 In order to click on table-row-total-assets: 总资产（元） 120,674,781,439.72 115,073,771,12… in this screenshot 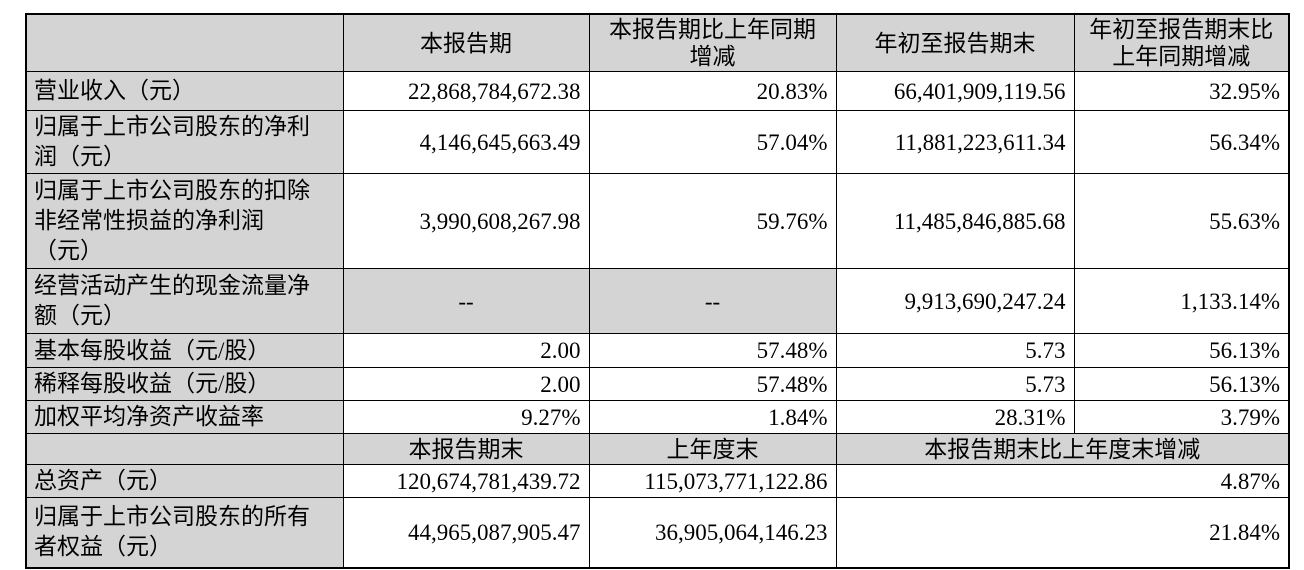, I will do `click(657, 481)`.